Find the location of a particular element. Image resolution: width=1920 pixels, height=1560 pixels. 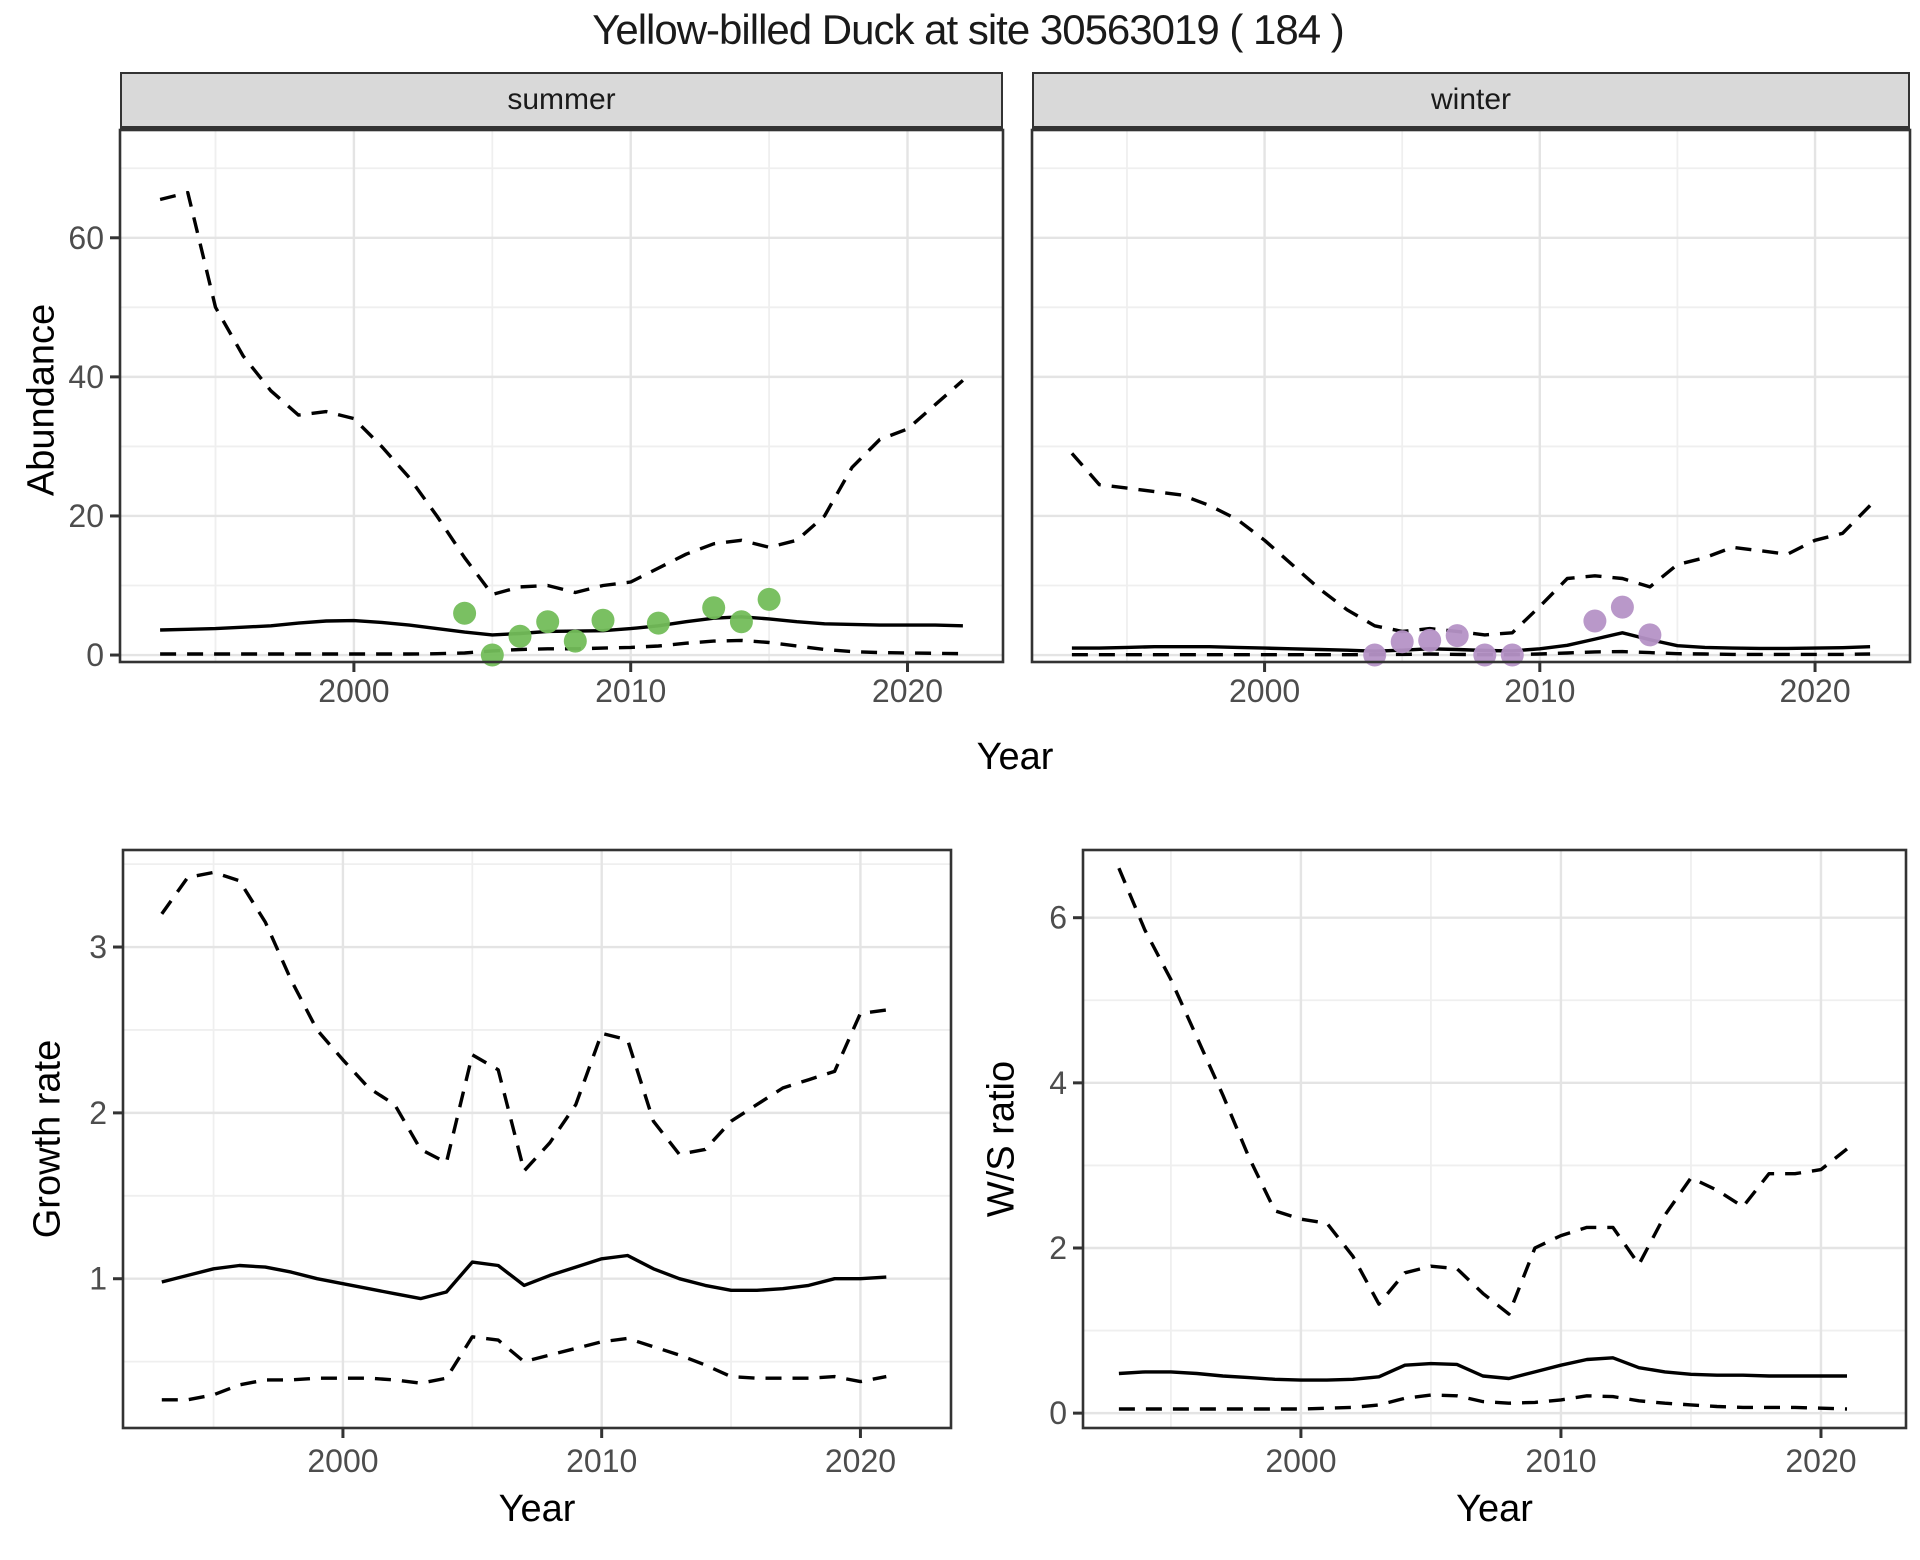

y-tick-label: 40 is located at coordinates (86, 377).